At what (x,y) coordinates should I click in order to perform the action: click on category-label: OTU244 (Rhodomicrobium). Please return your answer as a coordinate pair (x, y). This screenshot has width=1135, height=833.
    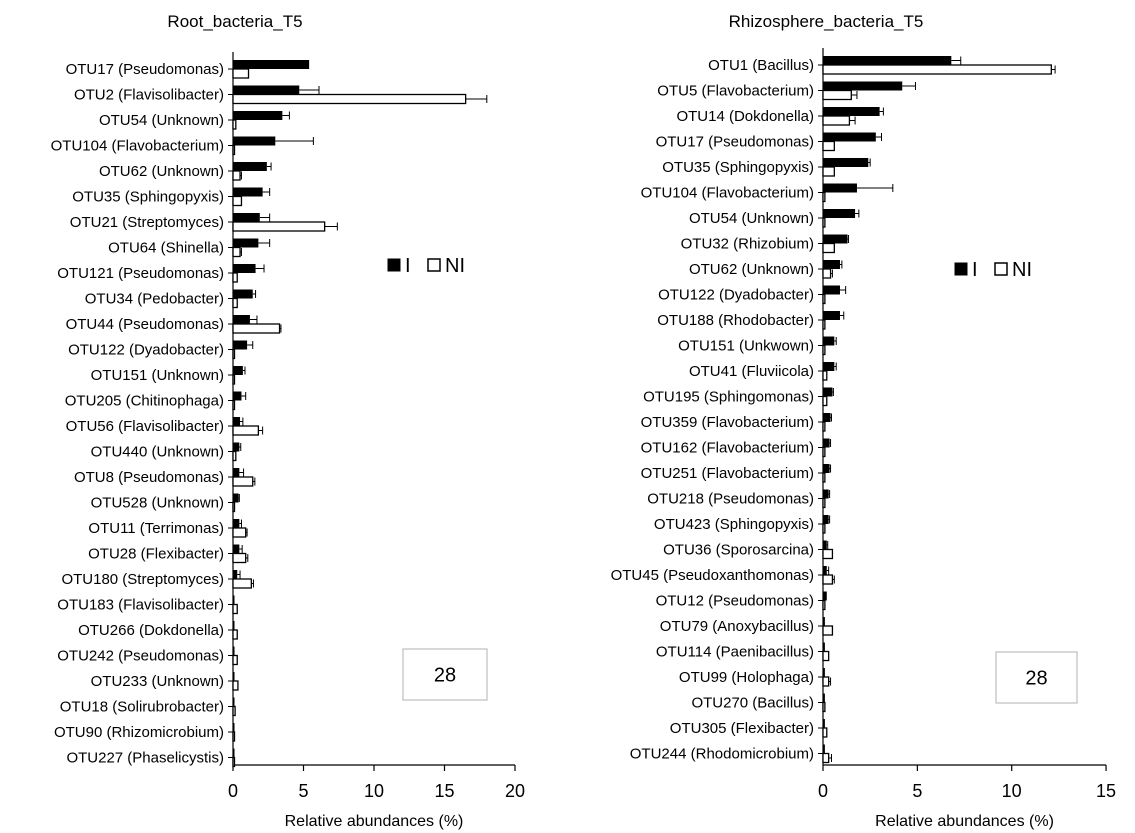
    Looking at the image, I should click on (722, 754).